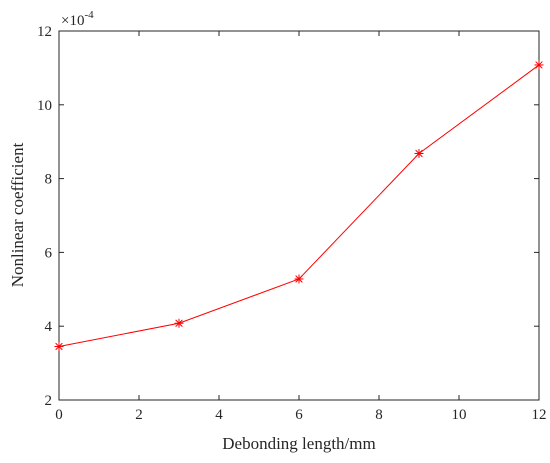 The image size is (550, 463). Describe the element at coordinates (44, 32) in the screenshot. I see `y-tick-label: 12` at that location.